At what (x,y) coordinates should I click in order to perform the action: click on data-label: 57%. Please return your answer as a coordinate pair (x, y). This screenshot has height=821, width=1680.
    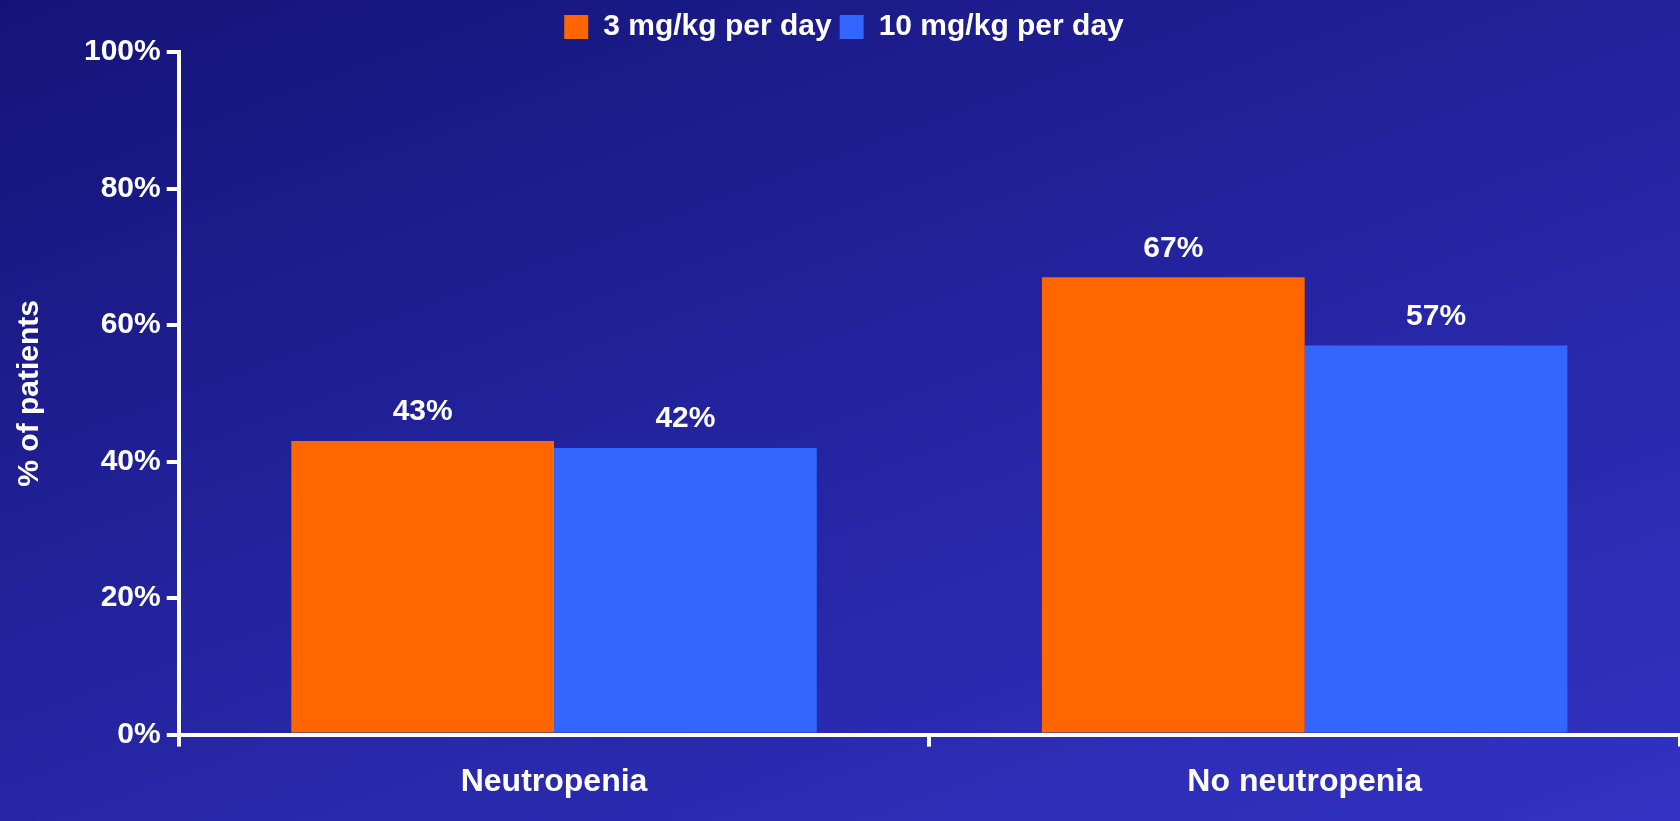
    Looking at the image, I should click on (1436, 314).